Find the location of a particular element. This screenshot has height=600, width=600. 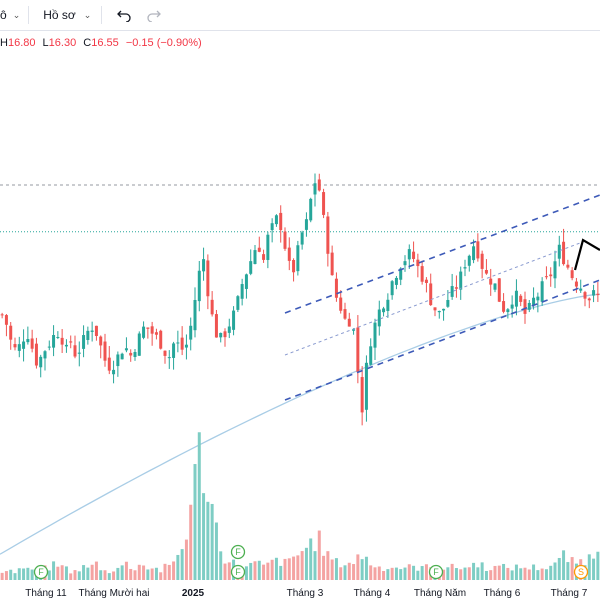

ohlc-high-label: H is located at coordinates (4, 43).